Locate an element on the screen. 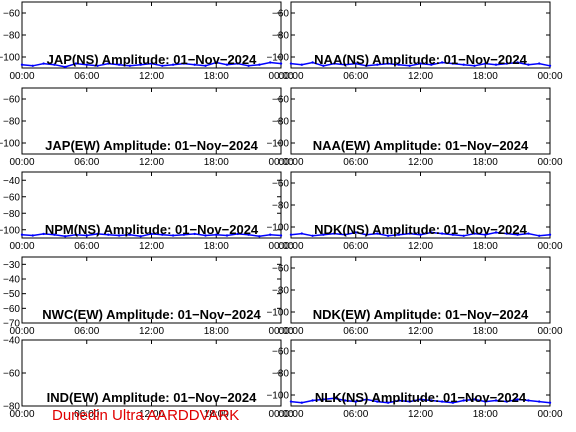  chart-title: JAP(EW) Amplitude: 01−Nov−2024 is located at coordinates (151, 145).